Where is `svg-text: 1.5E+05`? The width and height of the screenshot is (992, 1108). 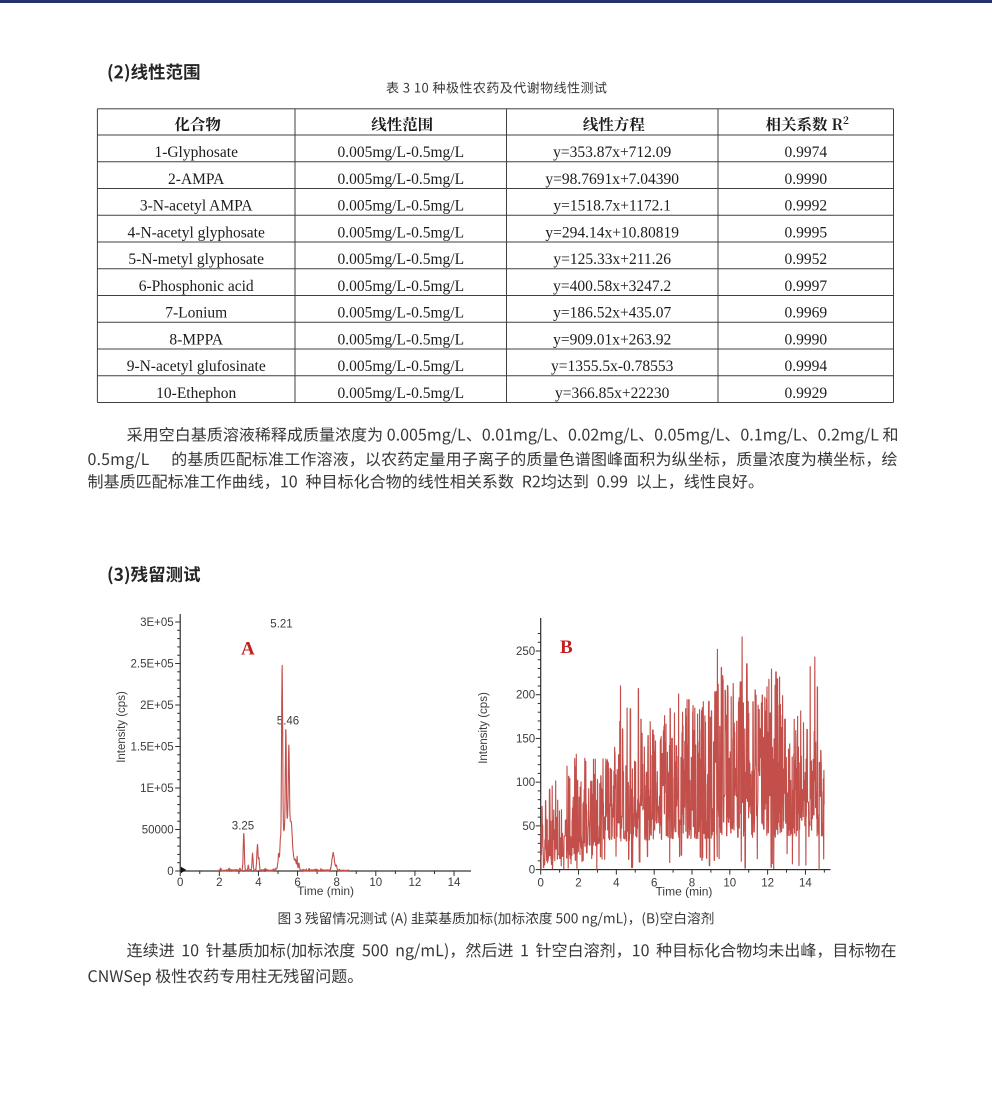
svg-text: 1.5E+05 is located at coordinates (152, 748).